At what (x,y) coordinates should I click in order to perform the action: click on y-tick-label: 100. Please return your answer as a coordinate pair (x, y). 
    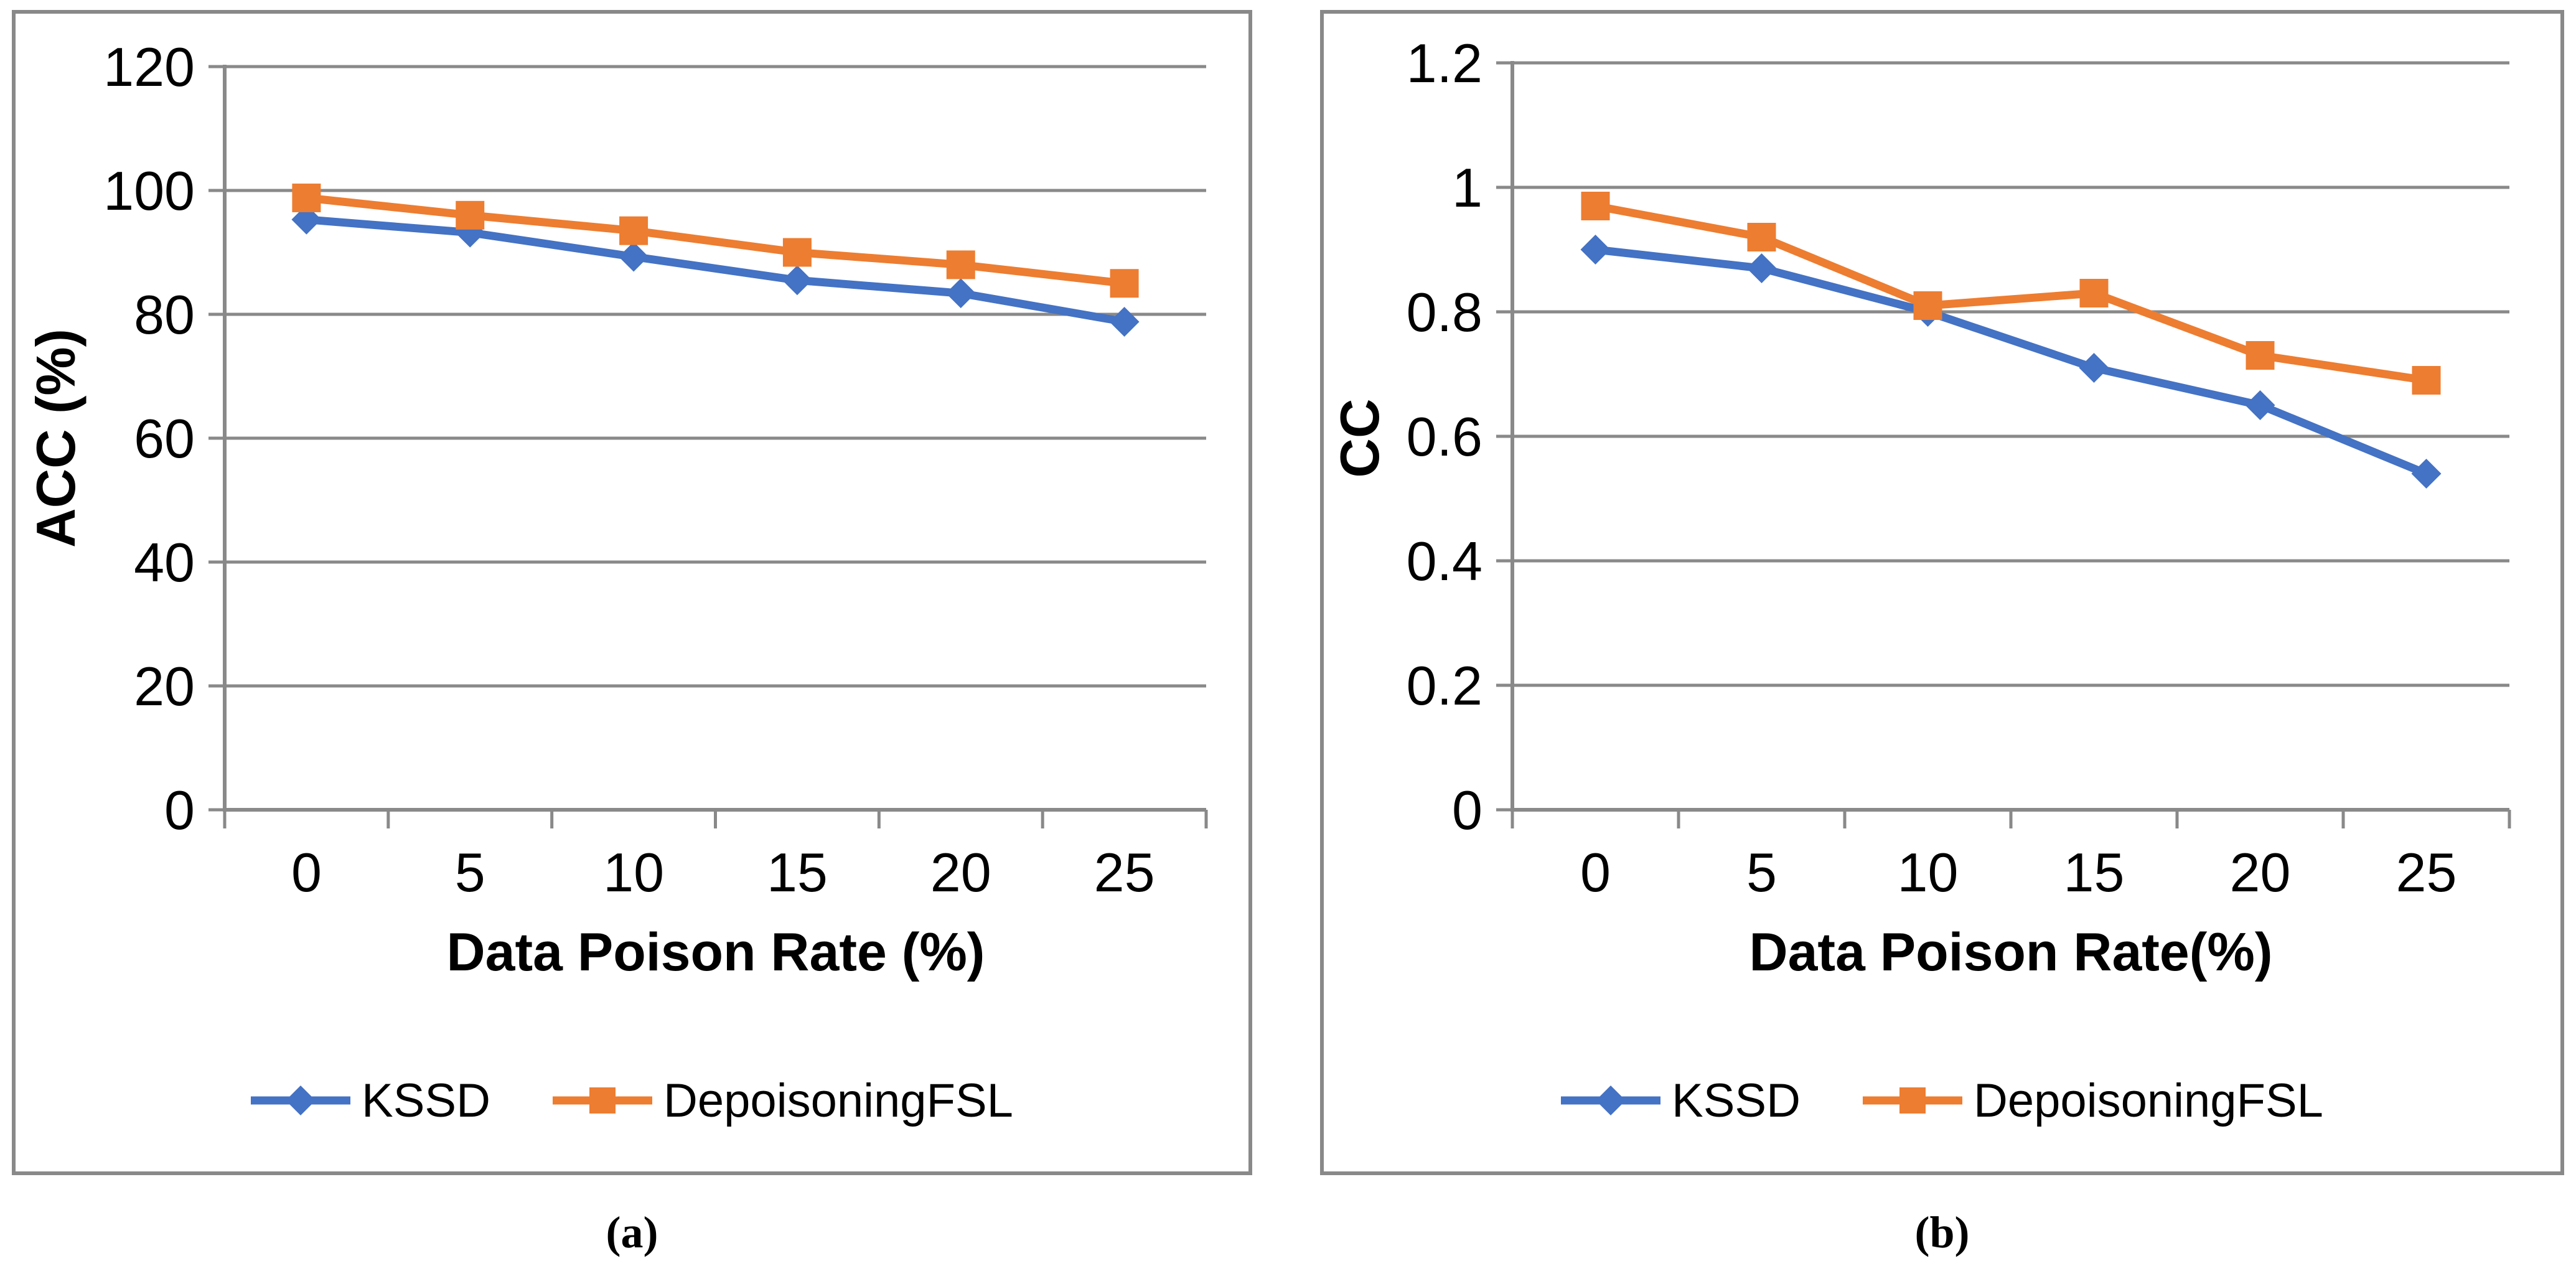
    Looking at the image, I should click on (149, 191).